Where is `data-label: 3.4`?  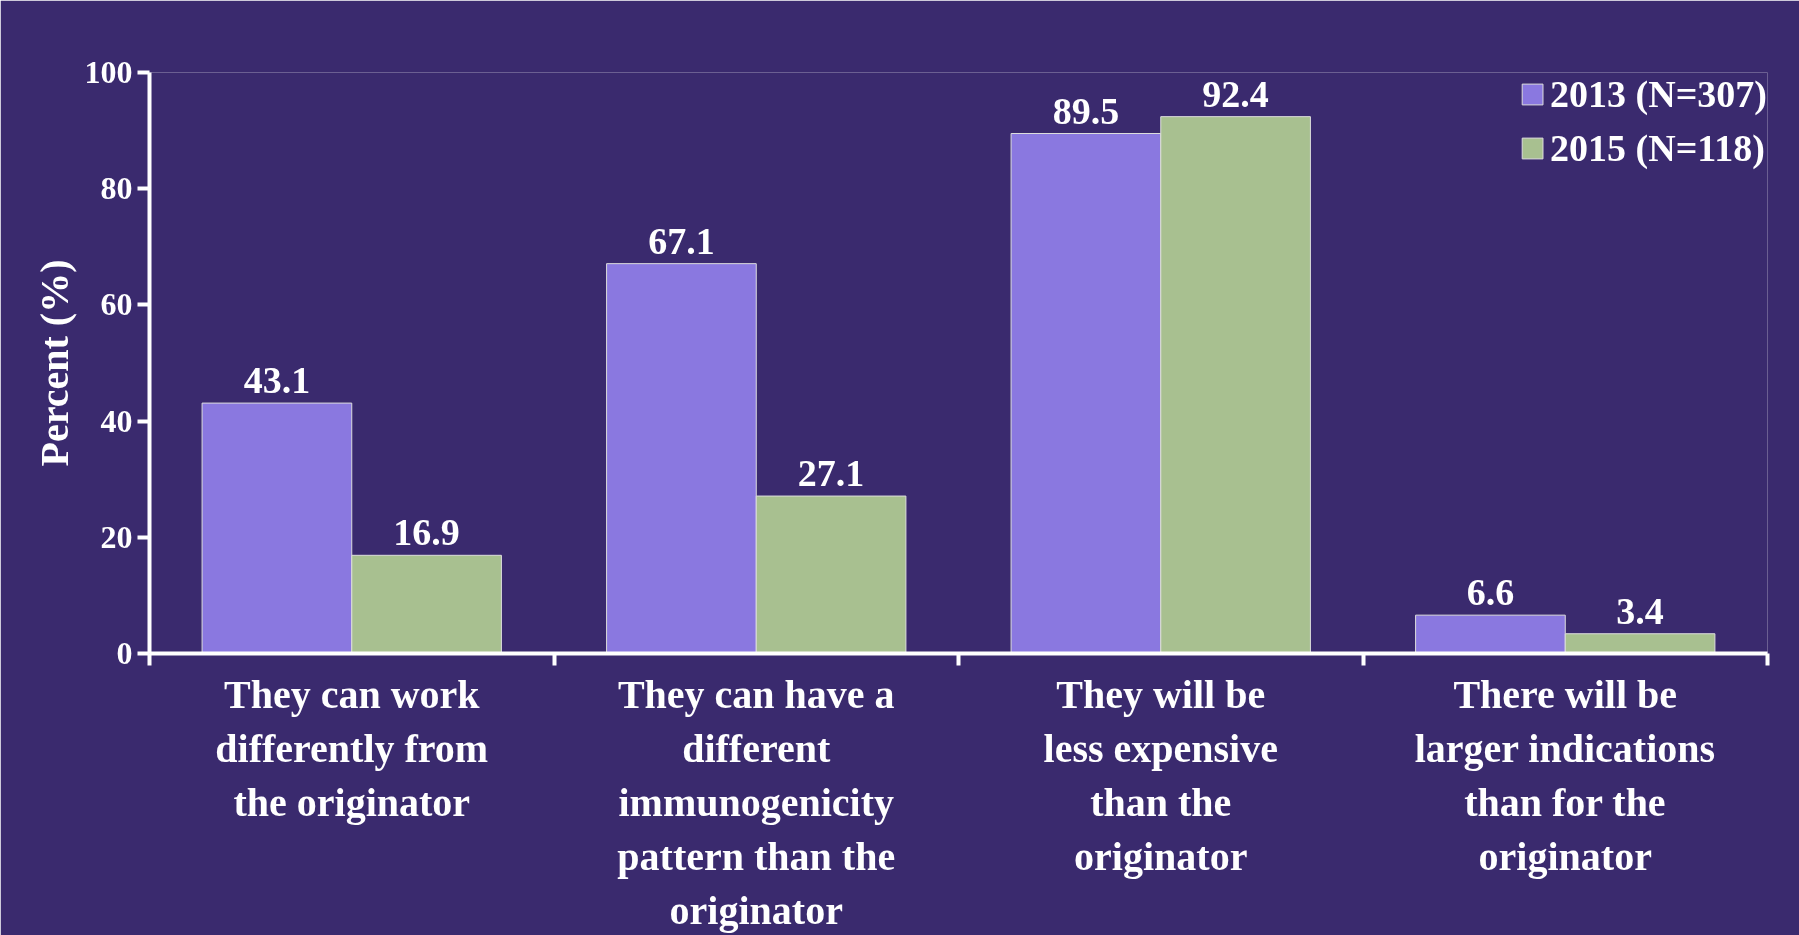 data-label: 3.4 is located at coordinates (1640, 610).